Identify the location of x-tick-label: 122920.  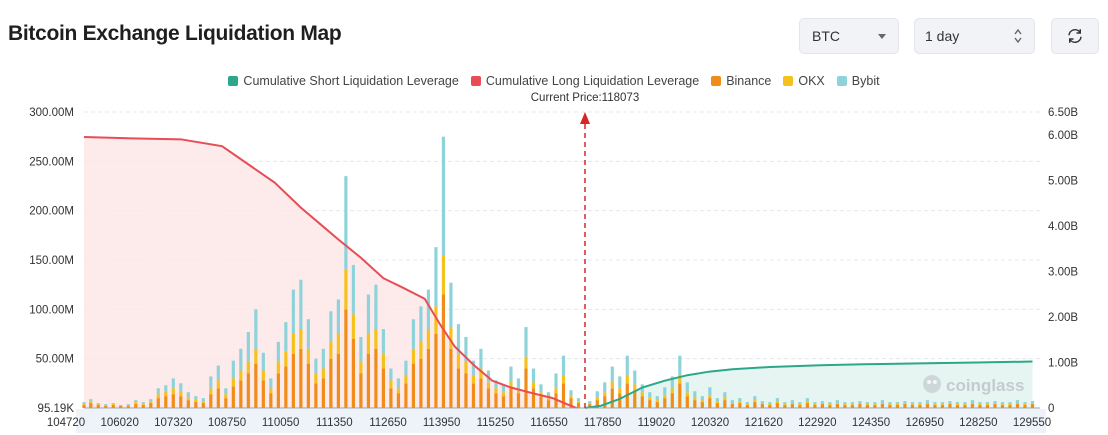
(817, 423).